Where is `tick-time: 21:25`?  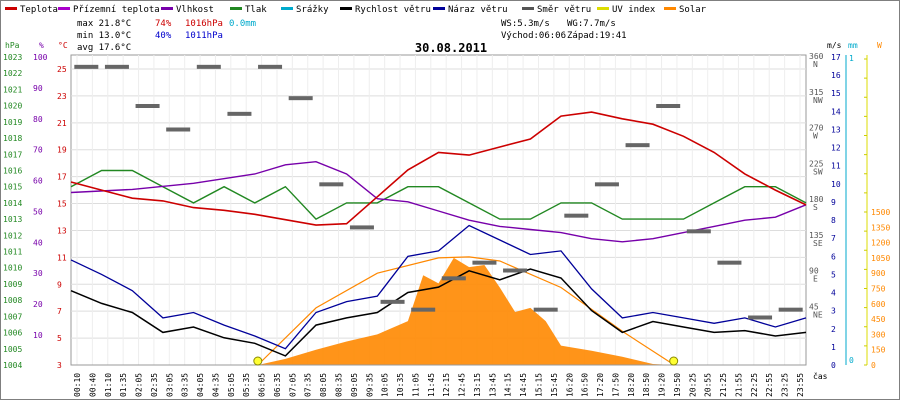
tick-time: 21:25 is located at coordinates (723, 385).